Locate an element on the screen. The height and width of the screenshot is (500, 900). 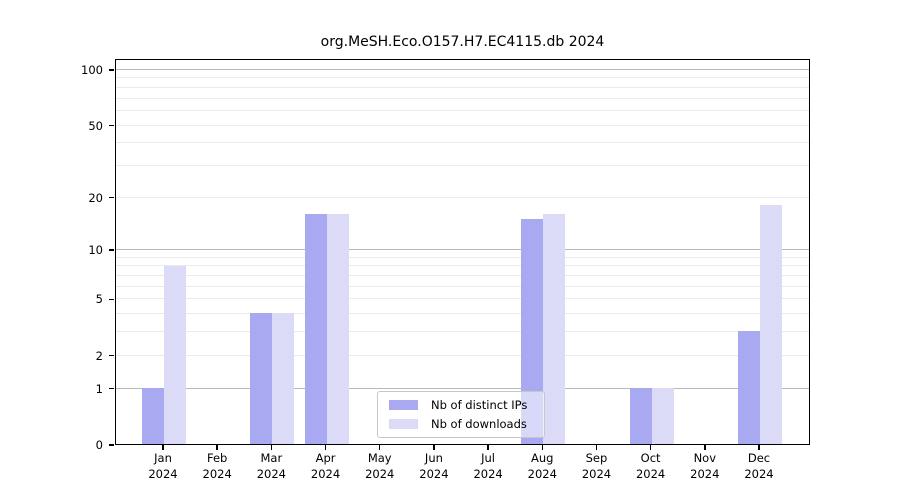
bar-distinct-ips-dec is located at coordinates (749, 387).